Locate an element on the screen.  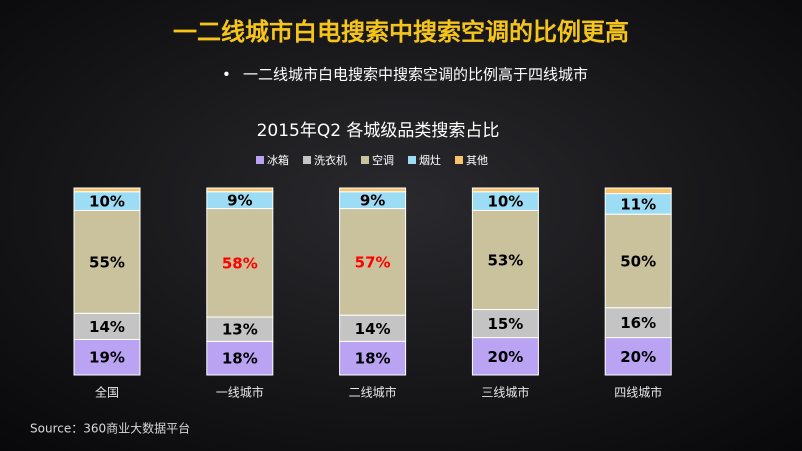
value-label: 57% is located at coordinates (373, 262).